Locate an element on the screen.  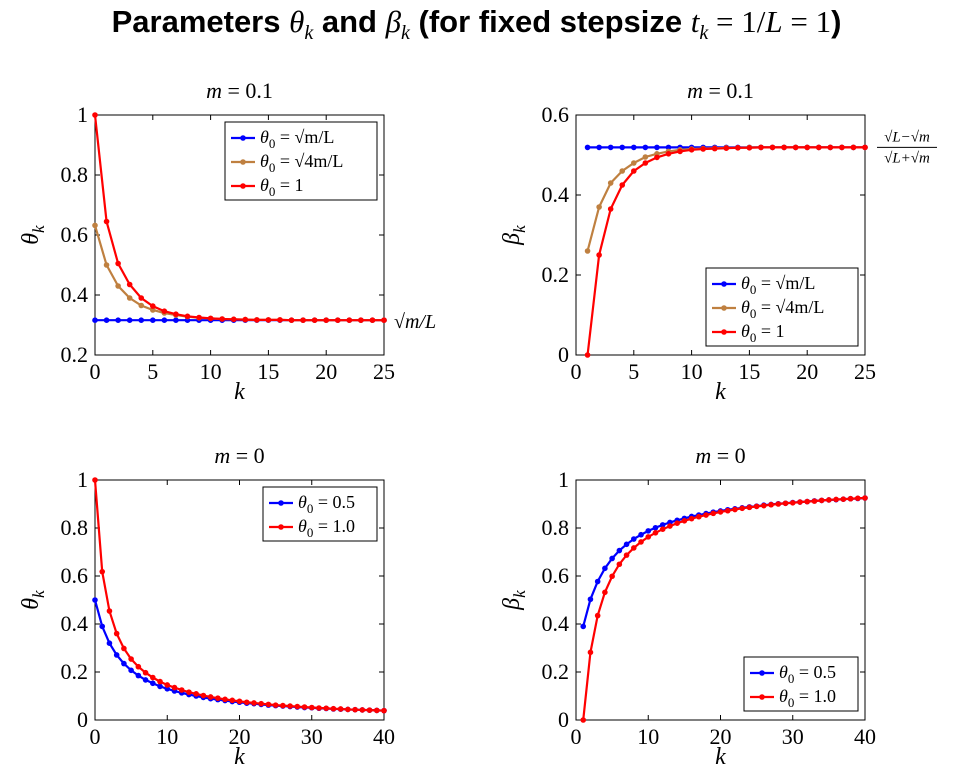
series-line-blue is located at coordinates (724, 561).